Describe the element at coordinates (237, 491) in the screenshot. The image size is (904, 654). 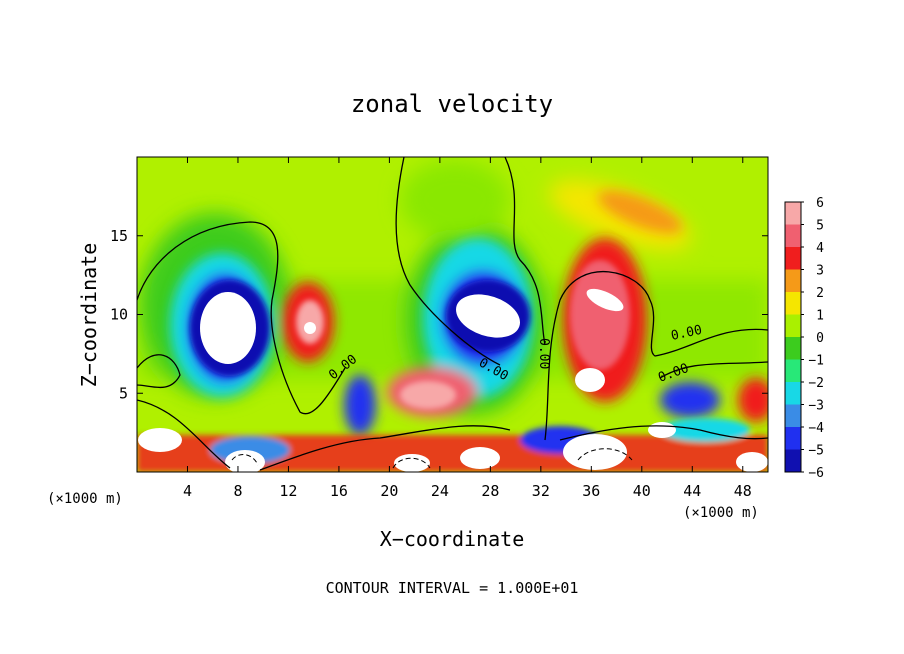
I see `x-tick-label: 8` at that location.